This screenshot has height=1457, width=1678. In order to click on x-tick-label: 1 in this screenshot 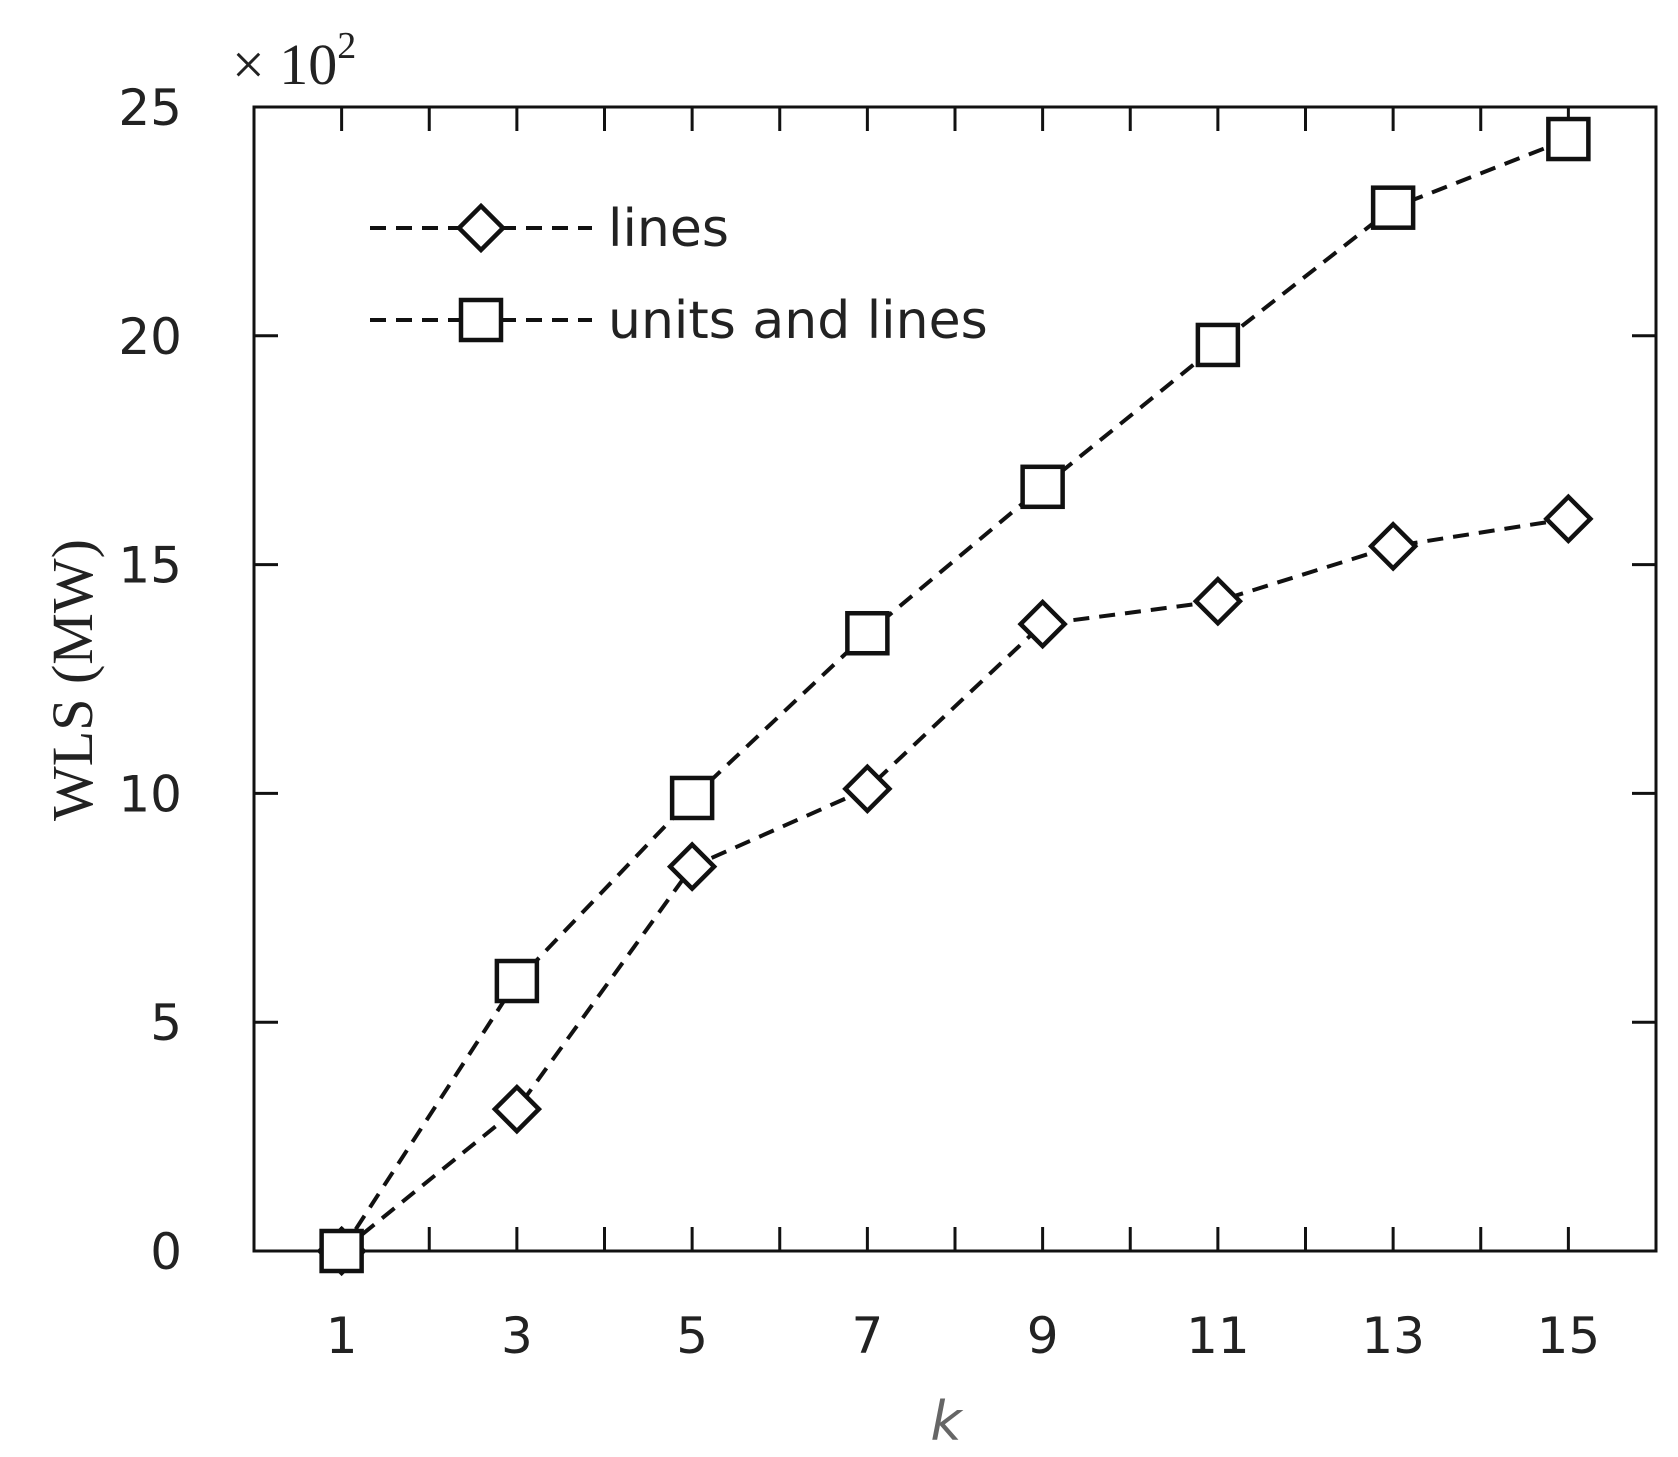, I will do `click(342, 1336)`.